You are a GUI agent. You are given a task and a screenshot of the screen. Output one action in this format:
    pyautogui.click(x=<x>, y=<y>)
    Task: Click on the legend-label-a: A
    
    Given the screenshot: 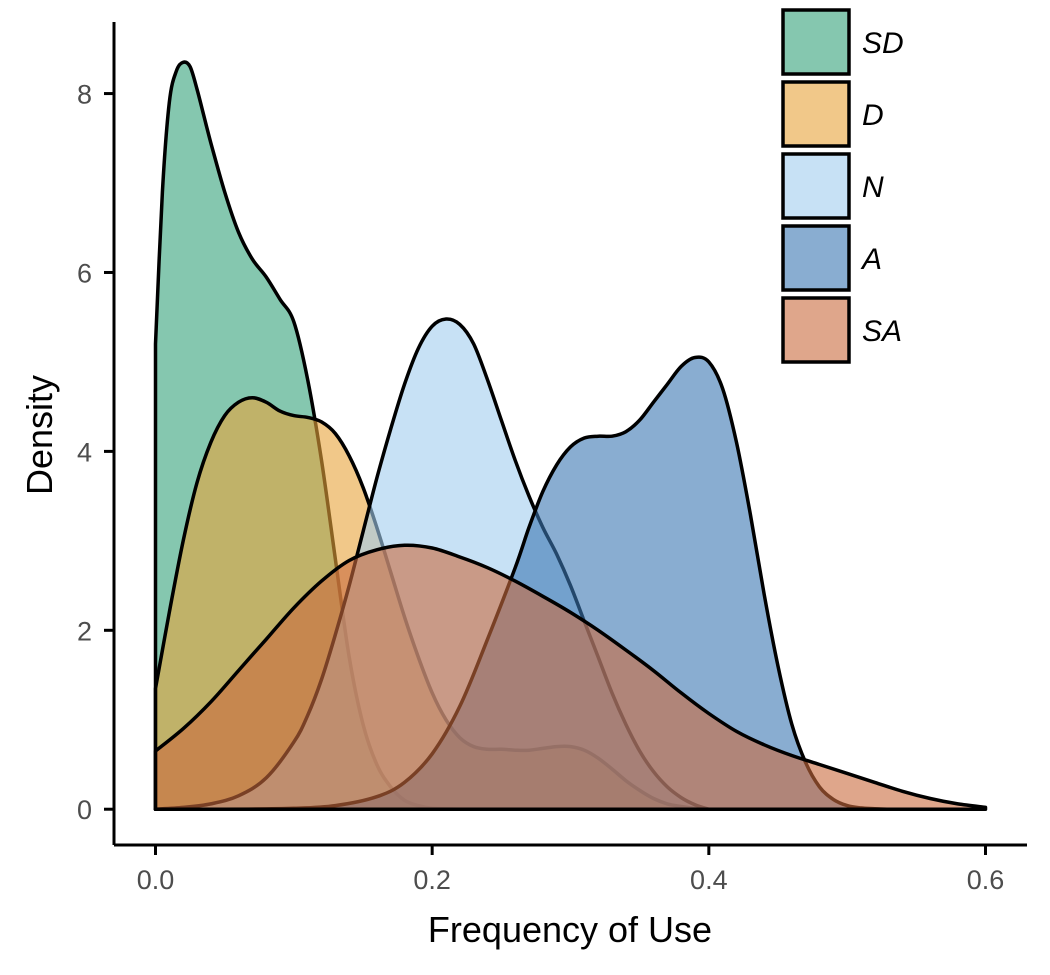 What is the action you would take?
    pyautogui.click(x=871, y=259)
    